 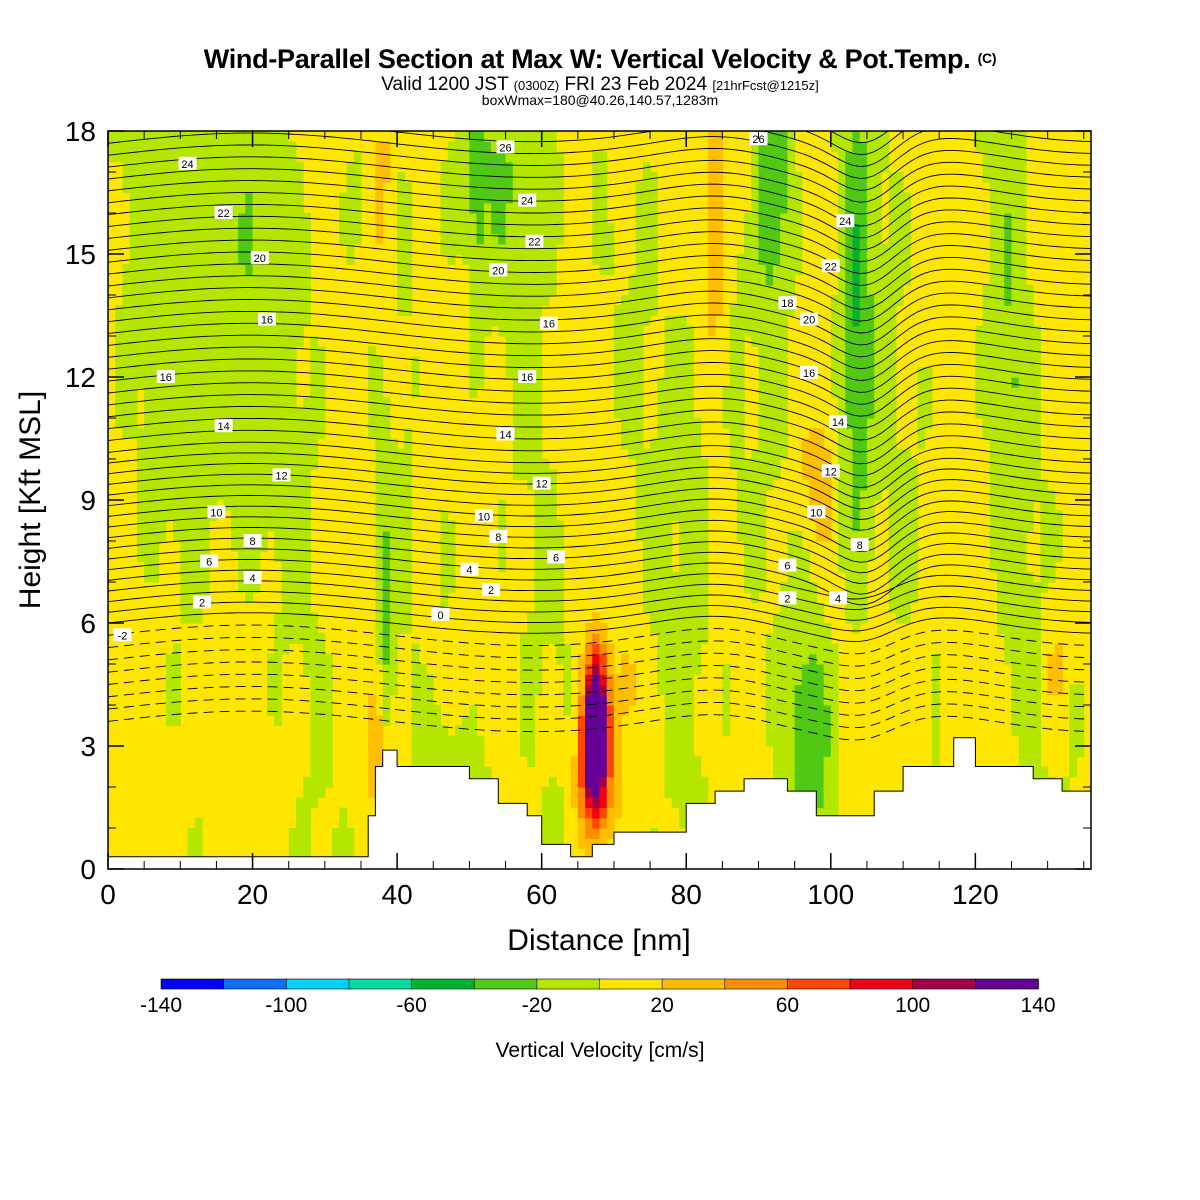 What do you see at coordinates (505, 434) in the screenshot?
I see `contour-label-bg` at bounding box center [505, 434].